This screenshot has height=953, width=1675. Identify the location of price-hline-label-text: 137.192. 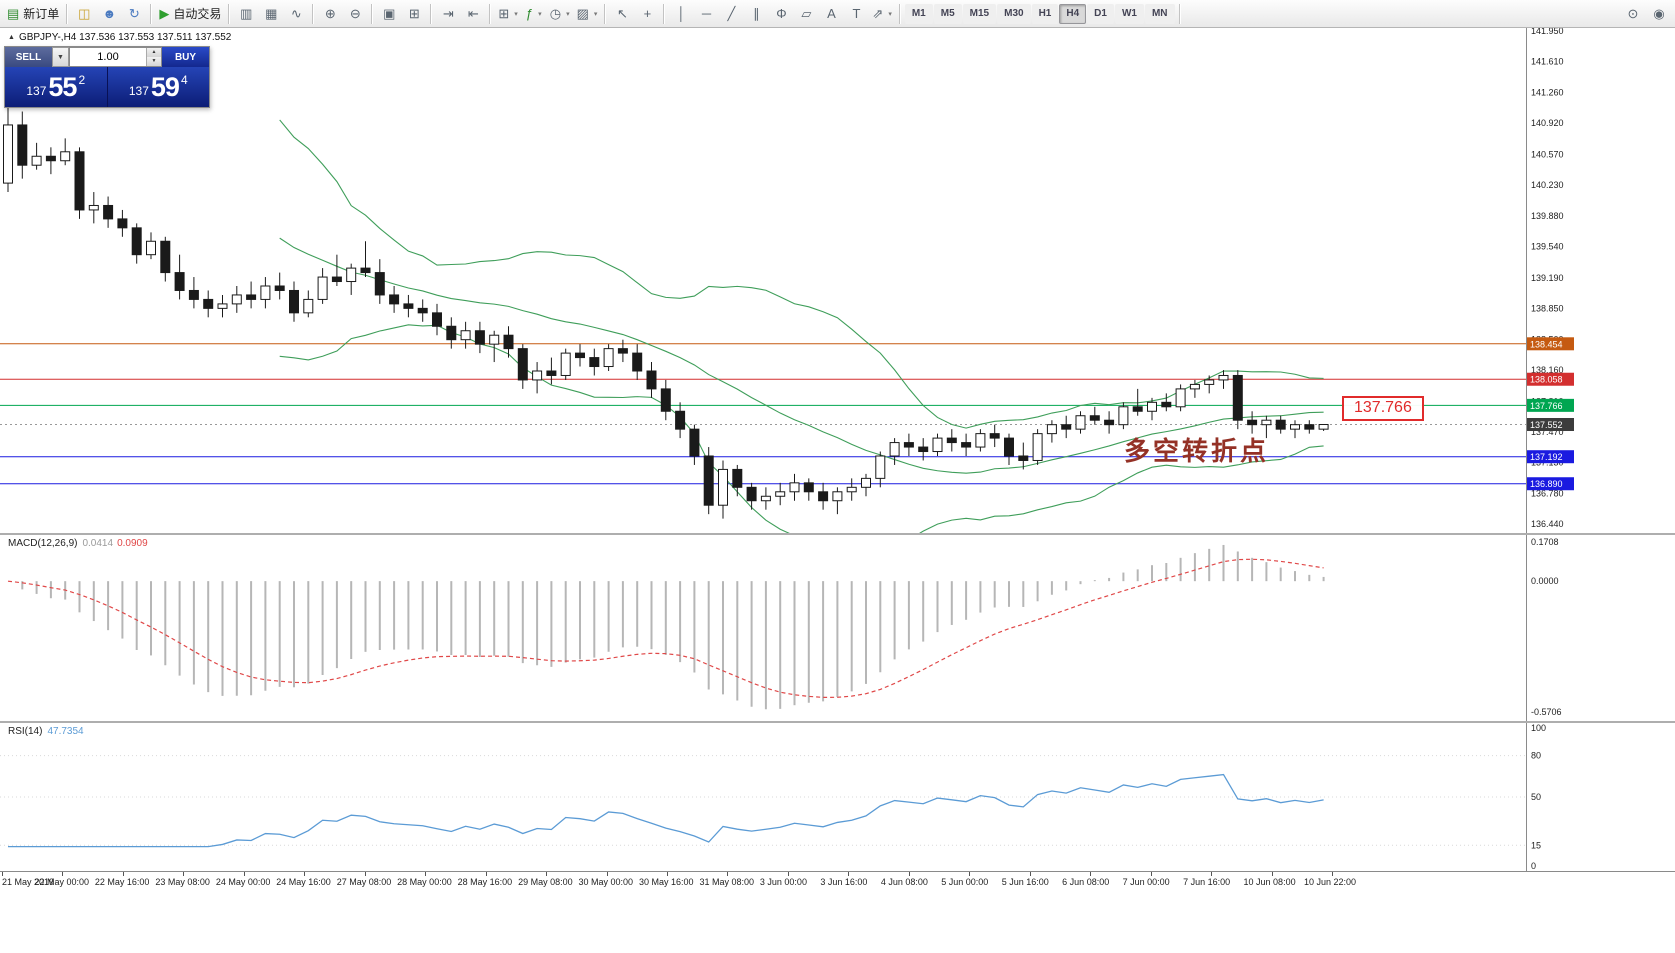
(1546, 457).